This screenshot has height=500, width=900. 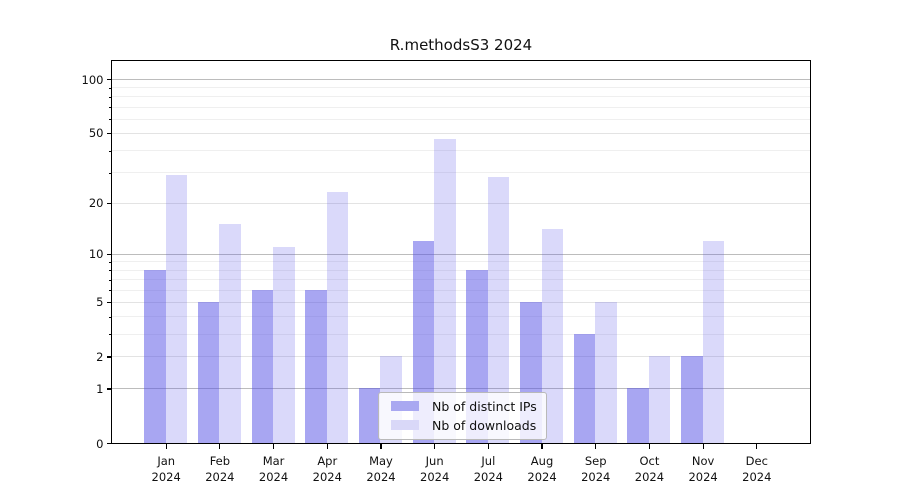 What do you see at coordinates (100, 302) in the screenshot?
I see `y-tick-label: 5` at bounding box center [100, 302].